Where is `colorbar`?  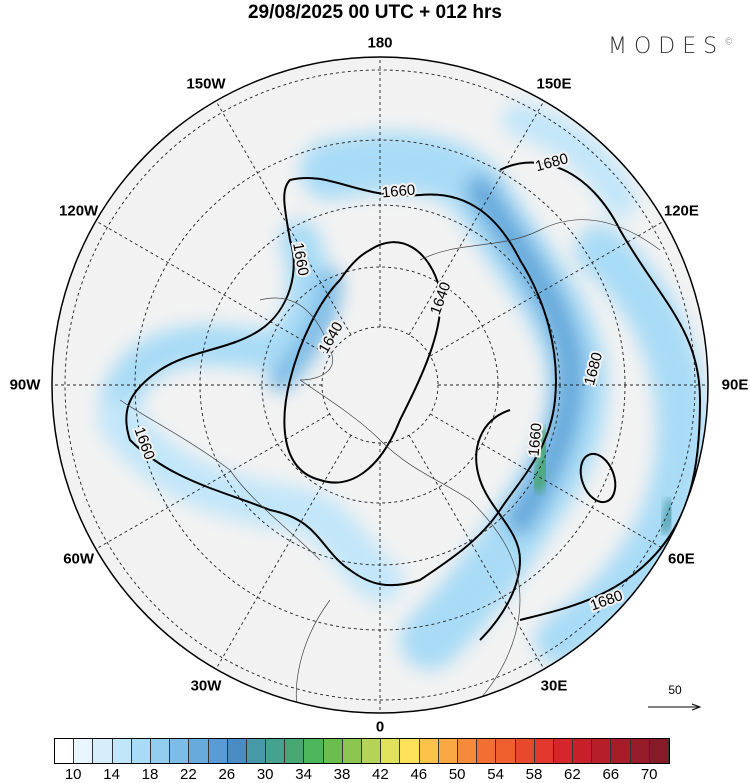 colorbar is located at coordinates (362, 751).